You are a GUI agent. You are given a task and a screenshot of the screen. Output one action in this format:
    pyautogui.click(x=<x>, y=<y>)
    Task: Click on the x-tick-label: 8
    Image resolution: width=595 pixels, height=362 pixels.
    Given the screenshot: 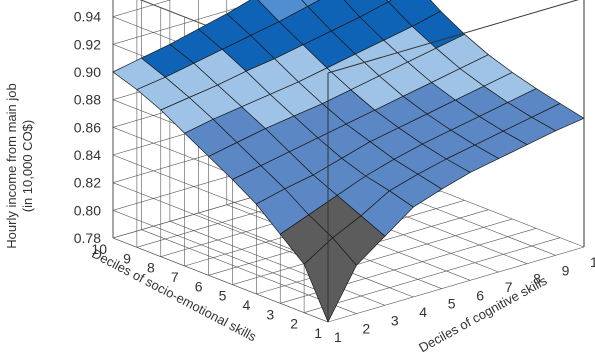 What is the action you would take?
    pyautogui.click(x=537, y=279)
    